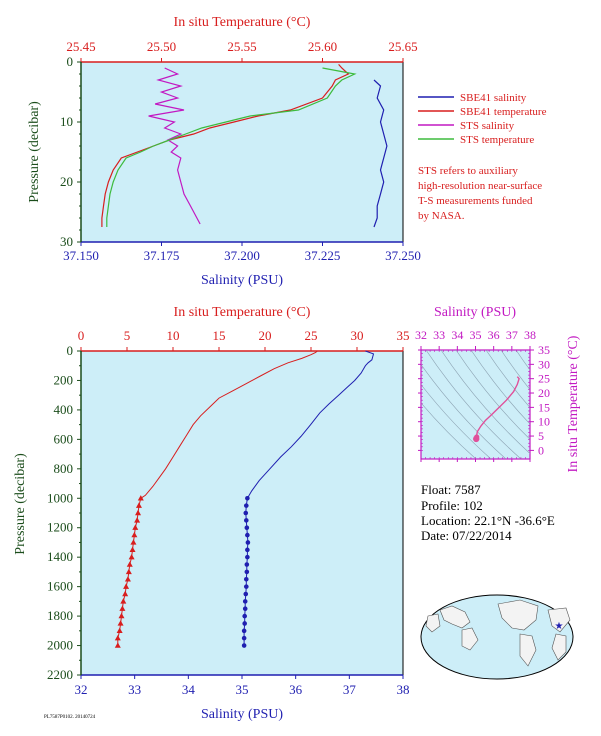 The height and width of the screenshot is (736, 601). Describe the element at coordinates (189, 689) in the screenshot. I see `main-sal-tick-label: 34` at that location.